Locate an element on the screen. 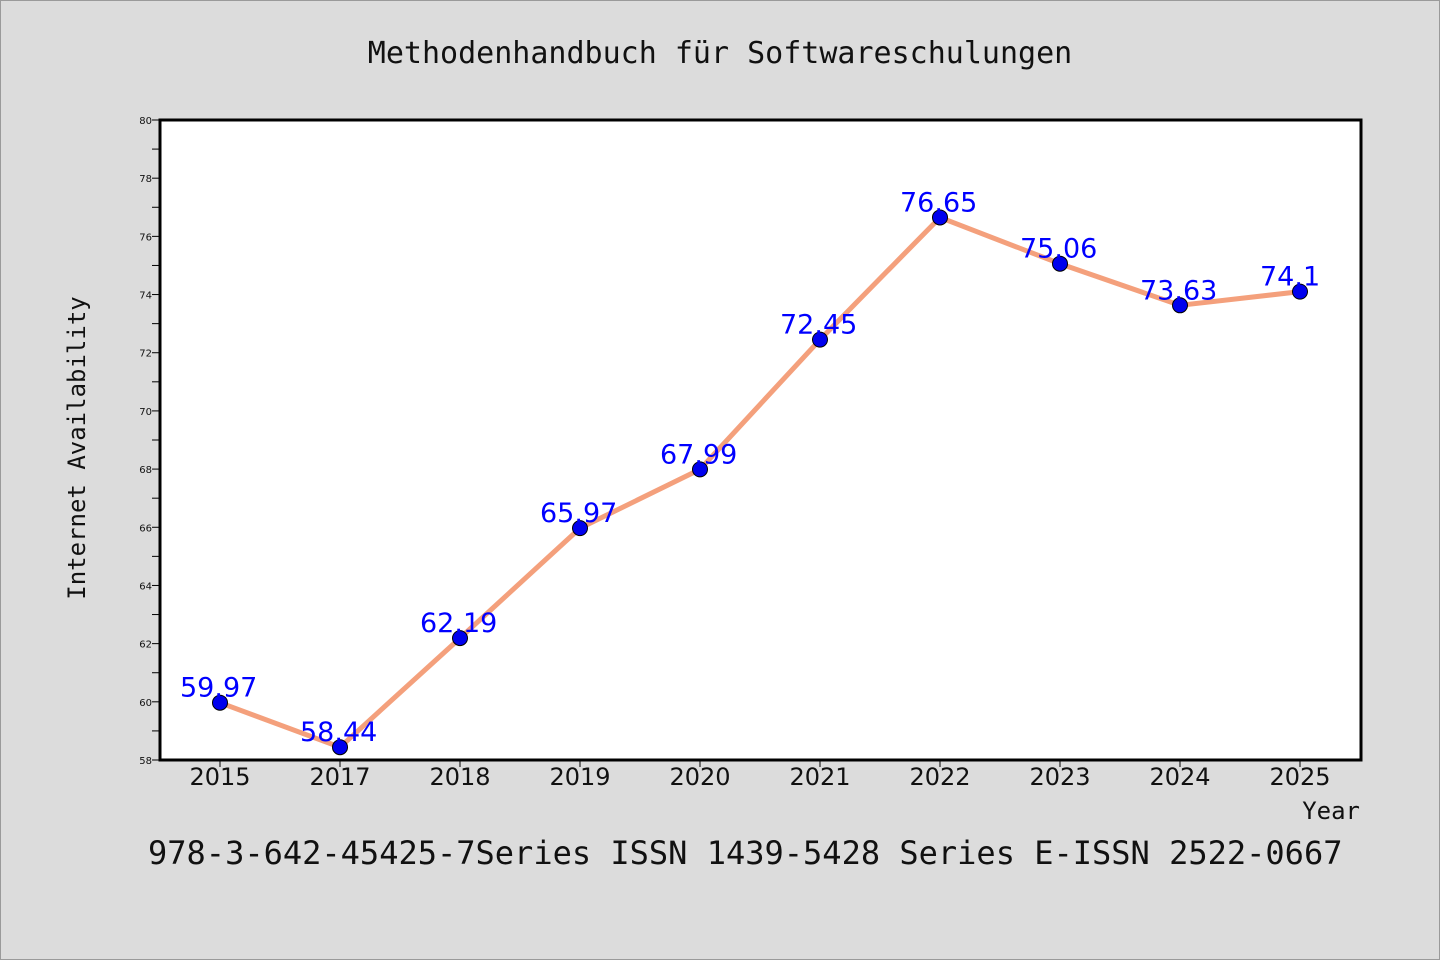 This screenshot has height=960, width=1440. x-tick-label: 2015 is located at coordinates (219, 777).